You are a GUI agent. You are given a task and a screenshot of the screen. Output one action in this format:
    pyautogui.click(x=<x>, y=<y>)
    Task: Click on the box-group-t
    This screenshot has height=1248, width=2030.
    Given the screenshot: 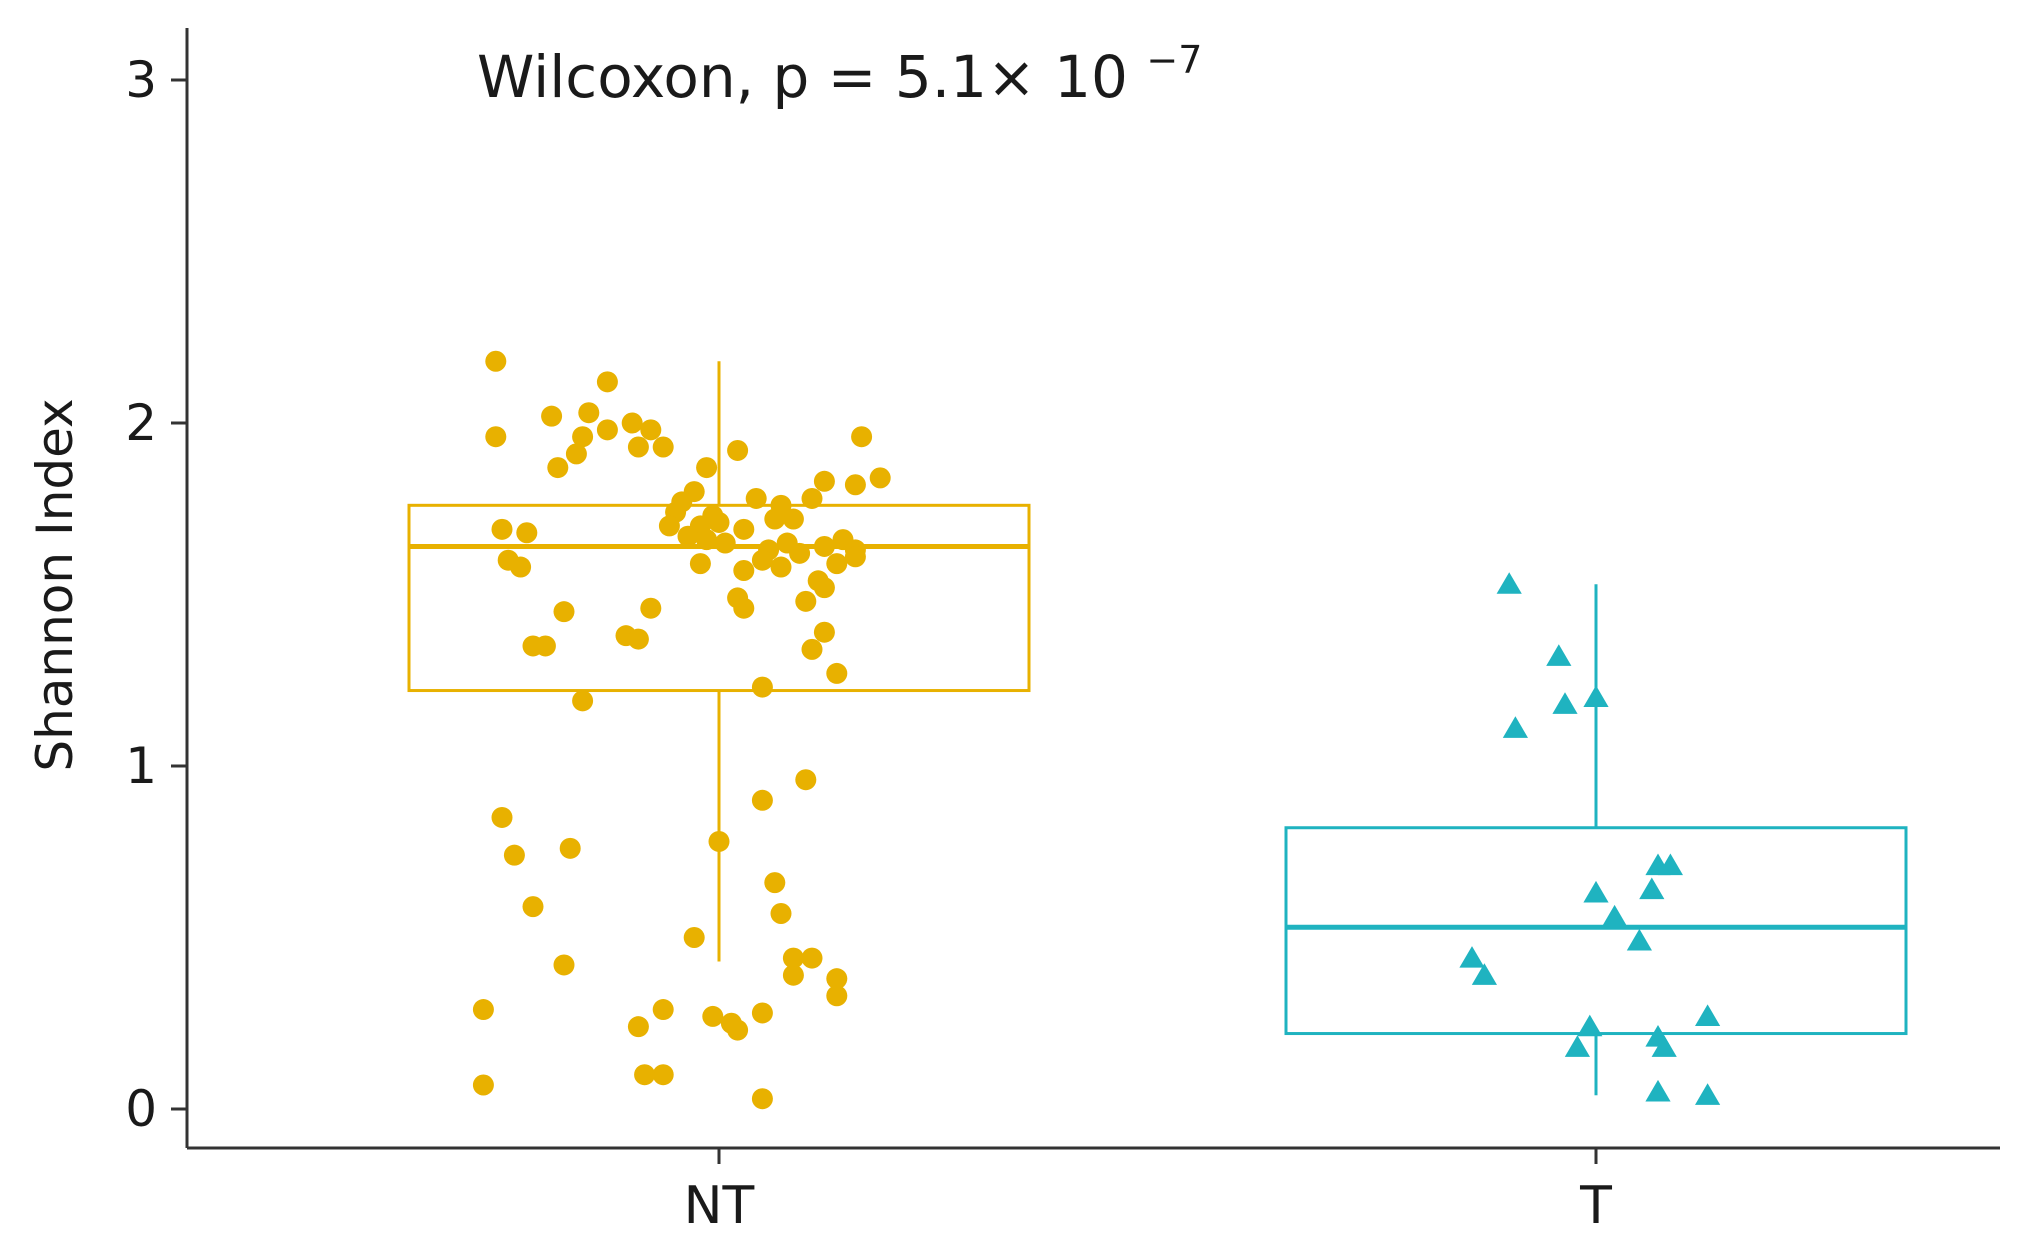 What is the action you would take?
    pyautogui.click(x=1596, y=838)
    